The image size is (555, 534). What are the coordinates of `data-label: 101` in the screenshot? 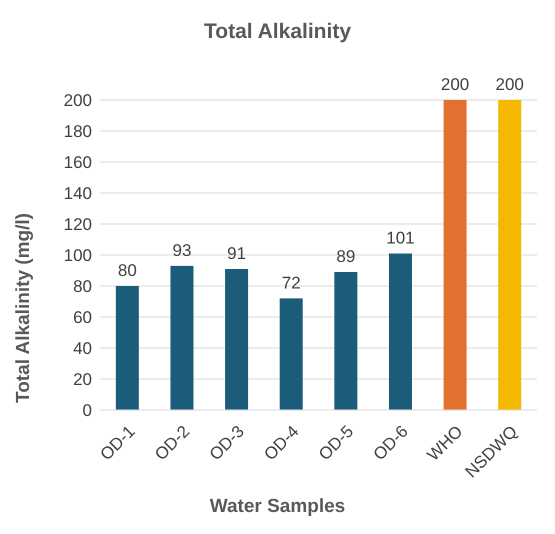 It's located at (400, 238).